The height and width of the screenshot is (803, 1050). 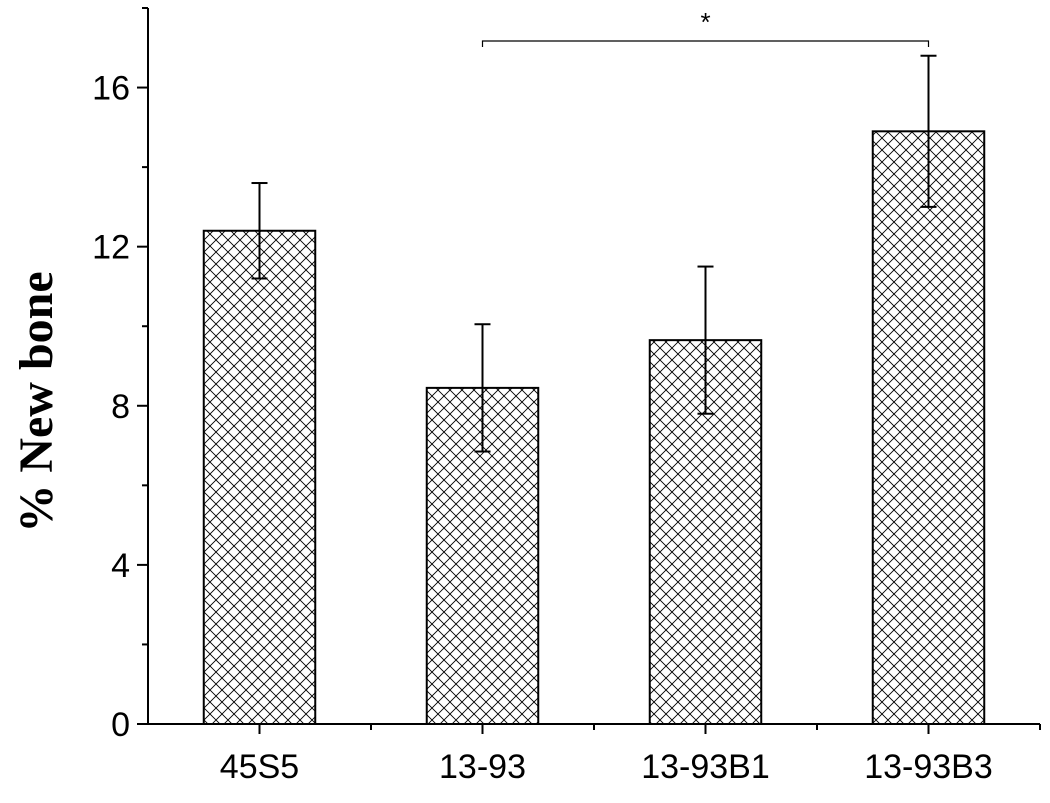 What do you see at coordinates (120, 725) in the screenshot?
I see `y-tick-label: 0` at bounding box center [120, 725].